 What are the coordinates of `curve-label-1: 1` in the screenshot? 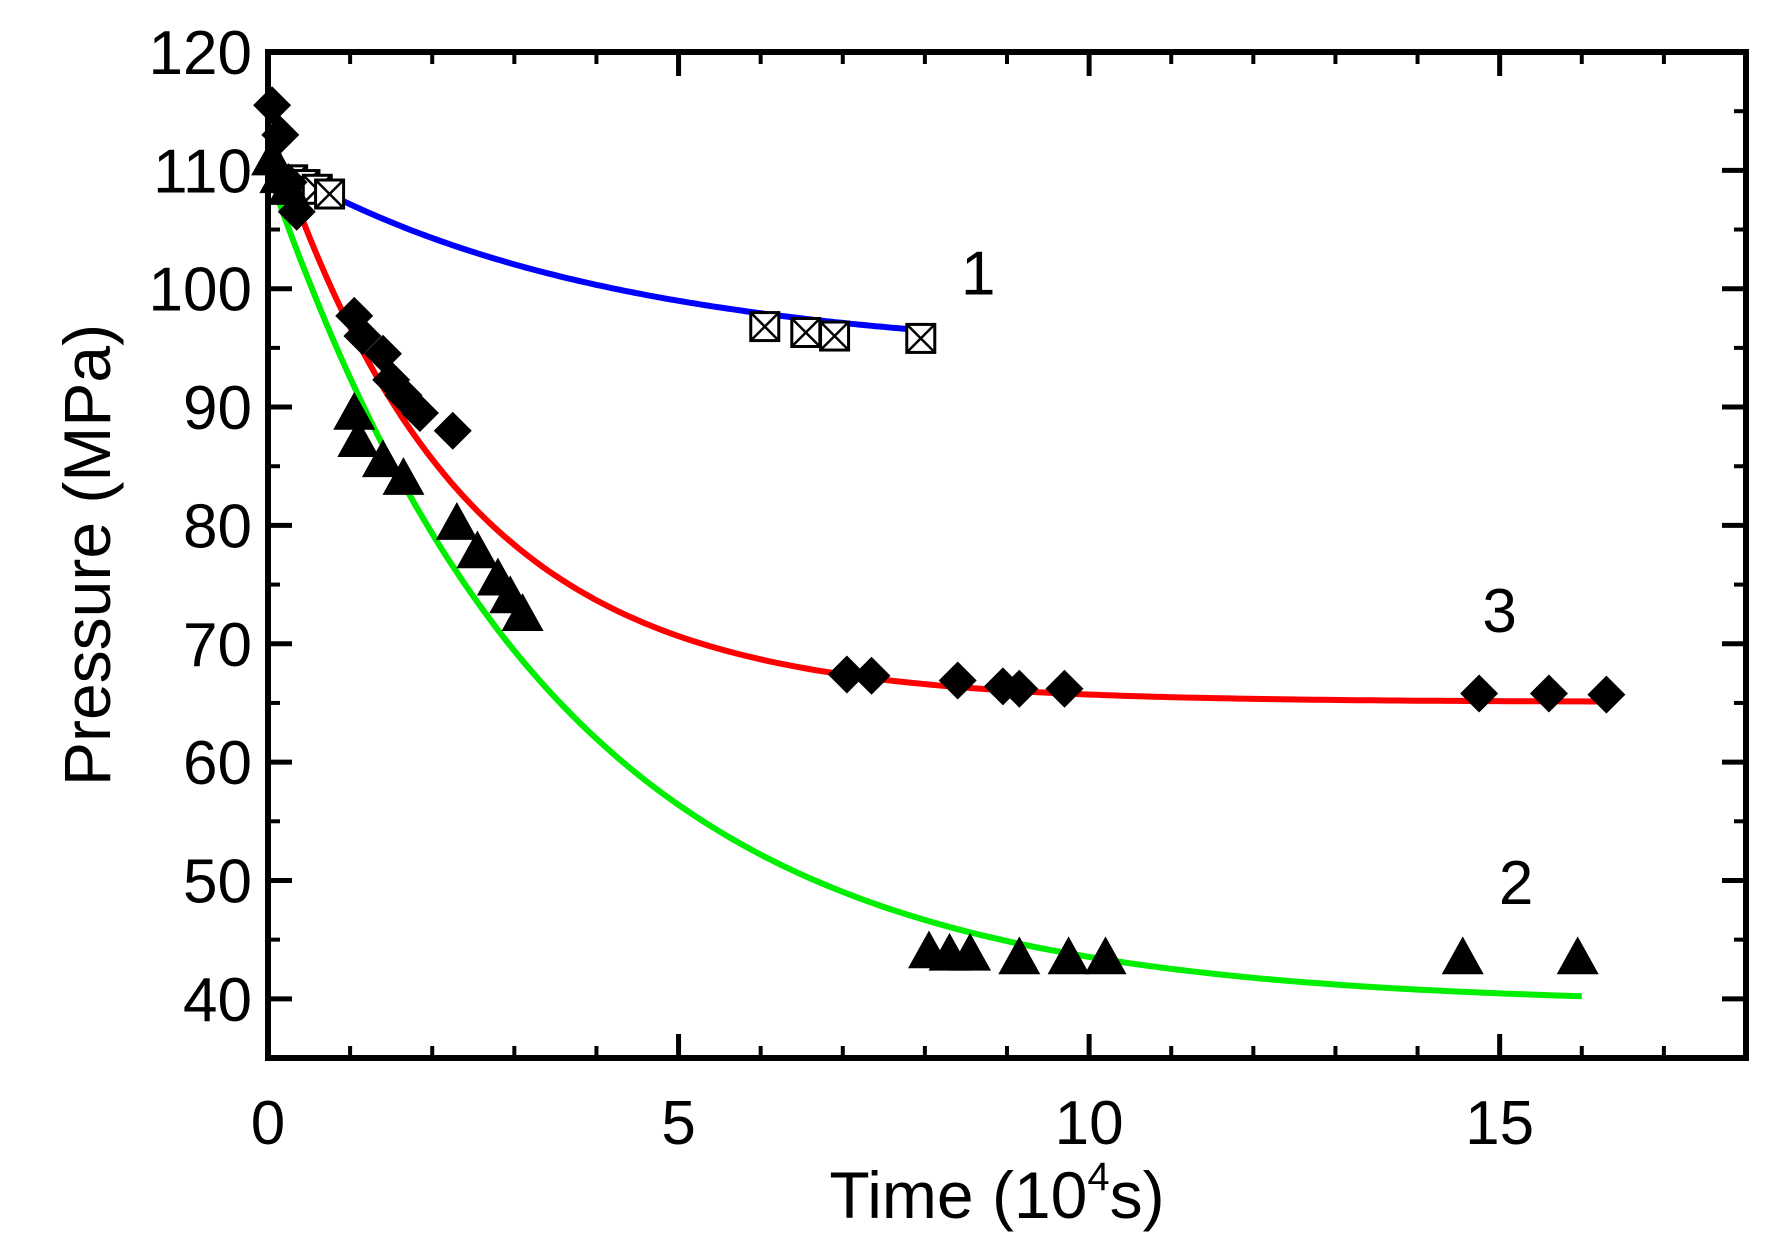 It's located at (978, 274).